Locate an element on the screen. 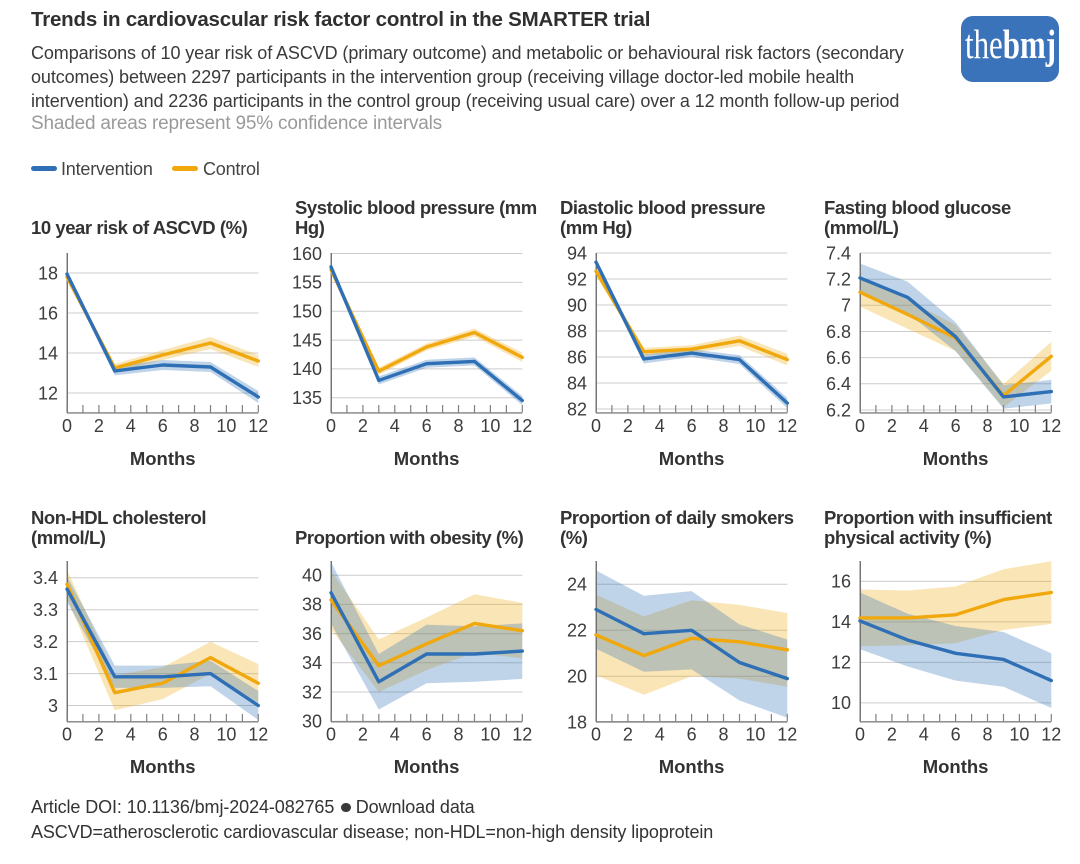 This screenshot has width=1080, height=864. svg-text: 34 is located at coordinates (312, 663).